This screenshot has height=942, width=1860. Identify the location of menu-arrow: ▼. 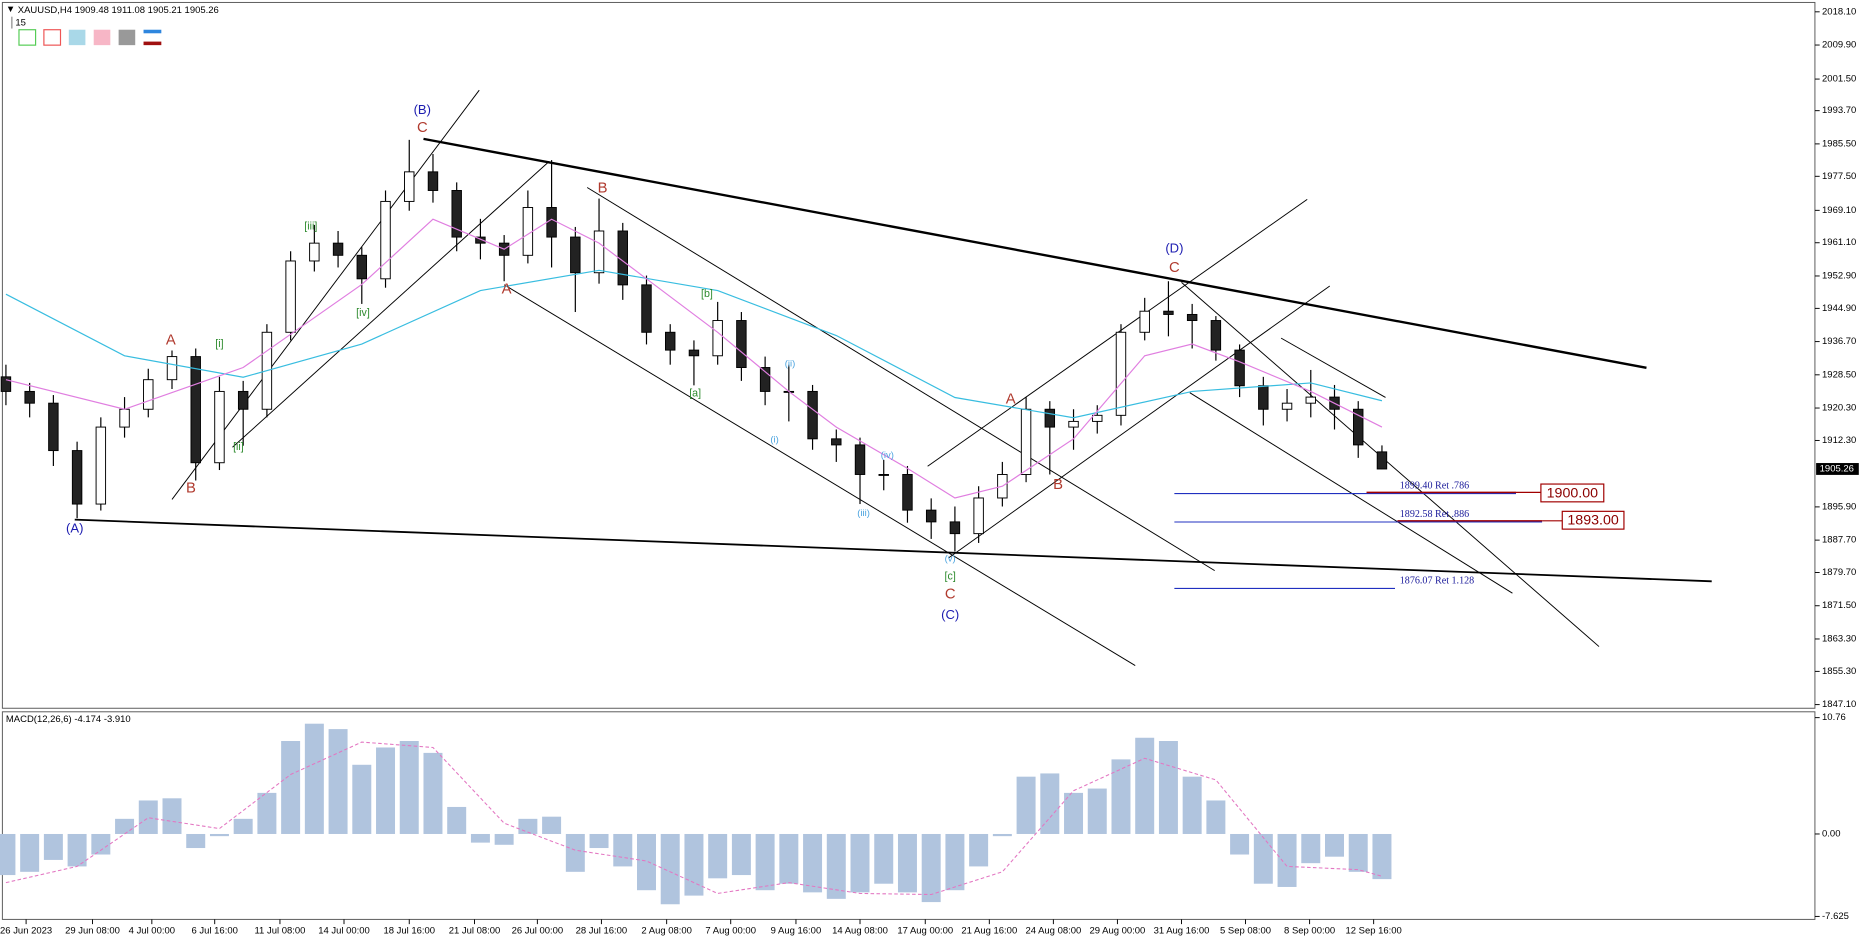
(10, 9).